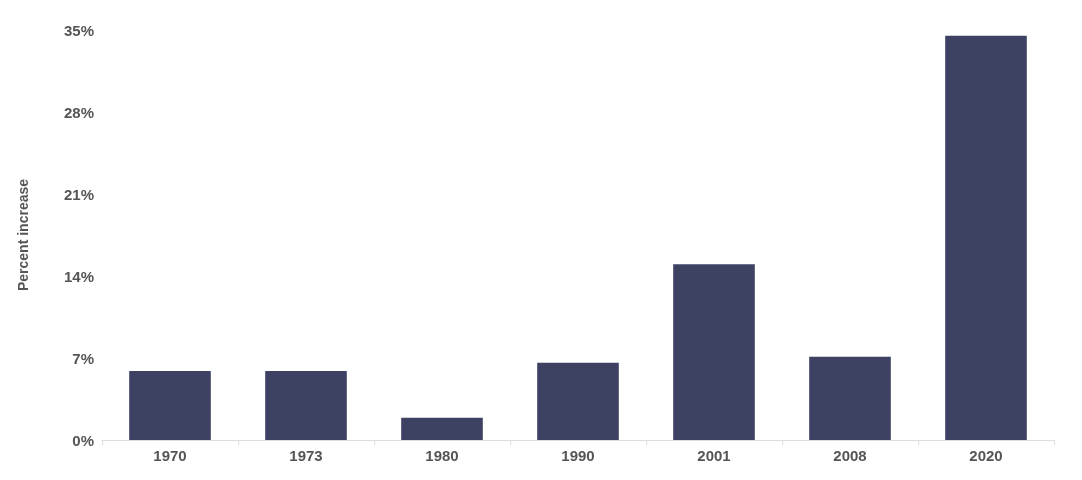 The height and width of the screenshot is (480, 1082). Describe the element at coordinates (78, 112) in the screenshot. I see `y-tick-label: 28%` at that location.